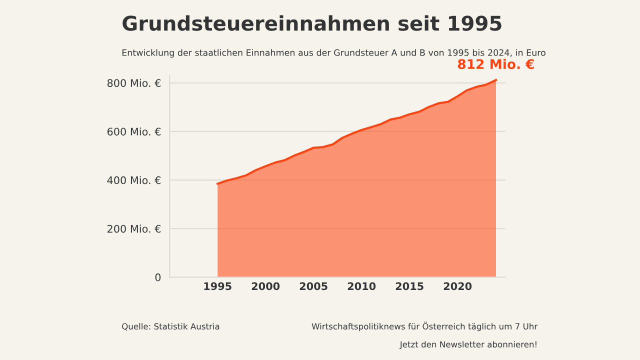  I want to click on x-tick-label: 2005, so click(314, 286).